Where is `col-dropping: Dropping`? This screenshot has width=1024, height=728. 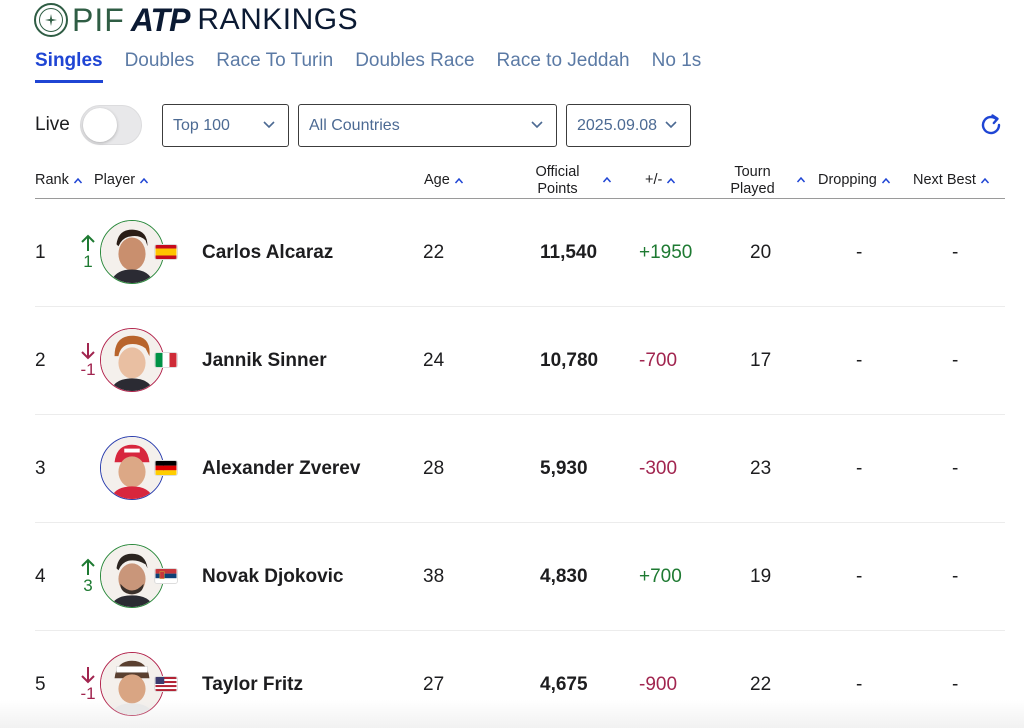 col-dropping: Dropping is located at coordinates (854, 180).